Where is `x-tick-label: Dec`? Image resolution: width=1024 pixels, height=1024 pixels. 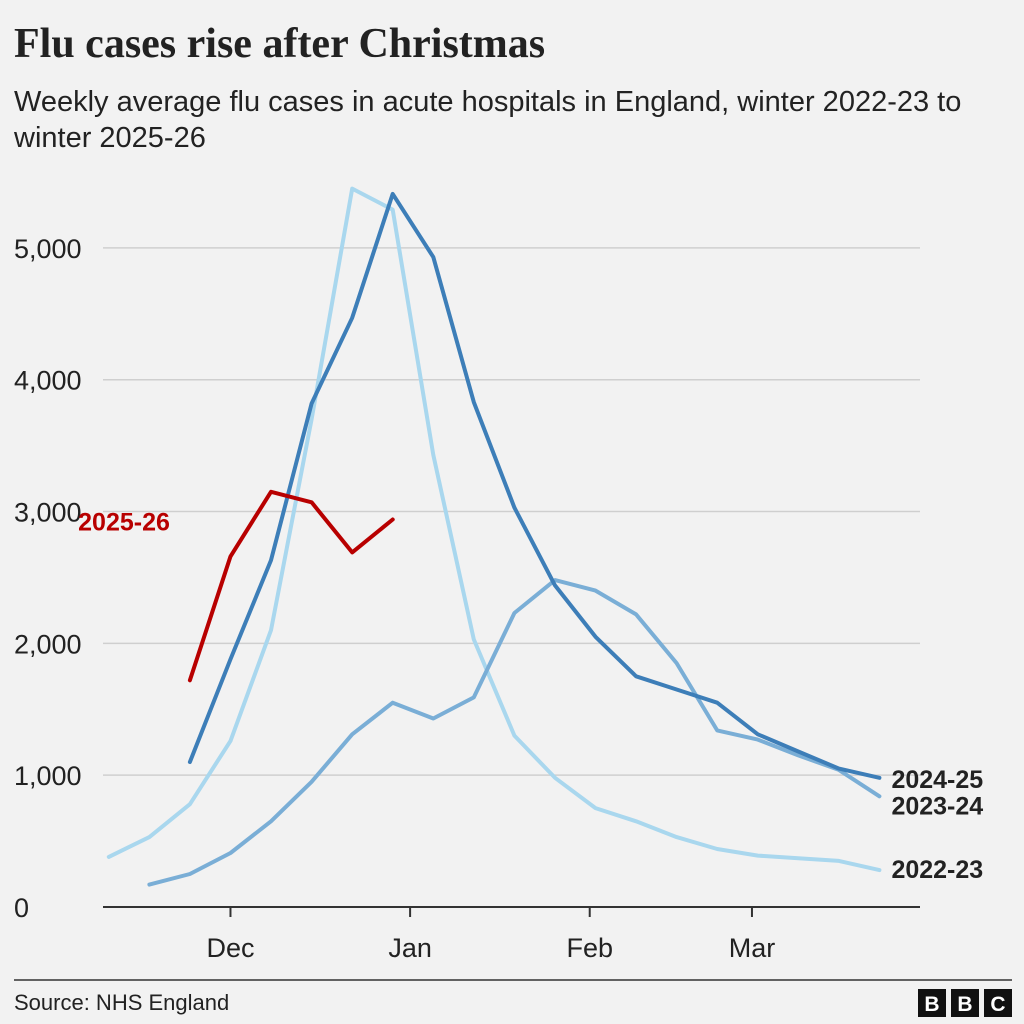
x-tick-label: Dec is located at coordinates (230, 948).